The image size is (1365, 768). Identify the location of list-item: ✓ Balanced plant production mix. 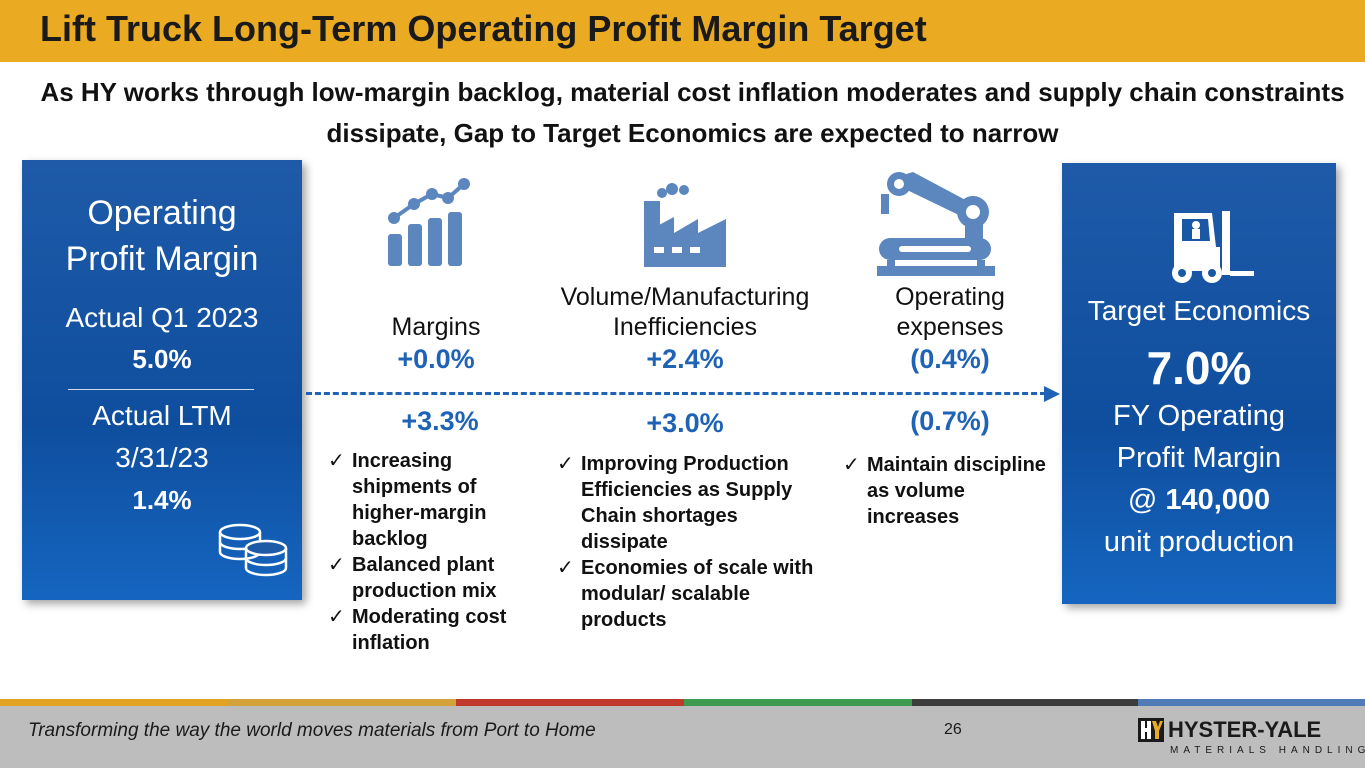
(433, 578).